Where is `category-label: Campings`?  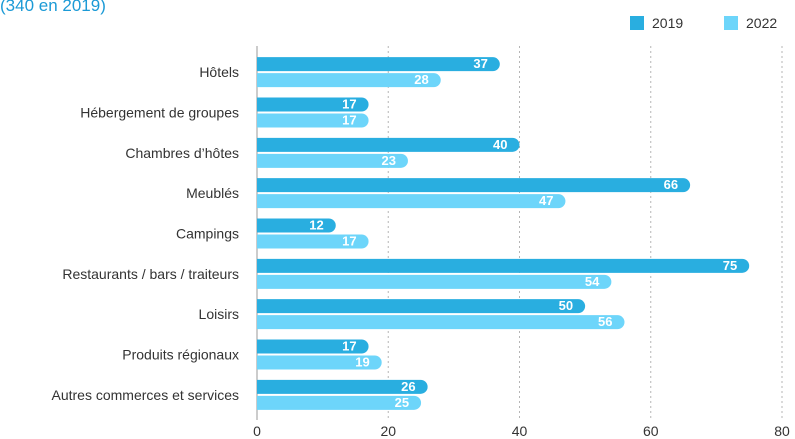
category-label: Campings is located at coordinates (207, 234).